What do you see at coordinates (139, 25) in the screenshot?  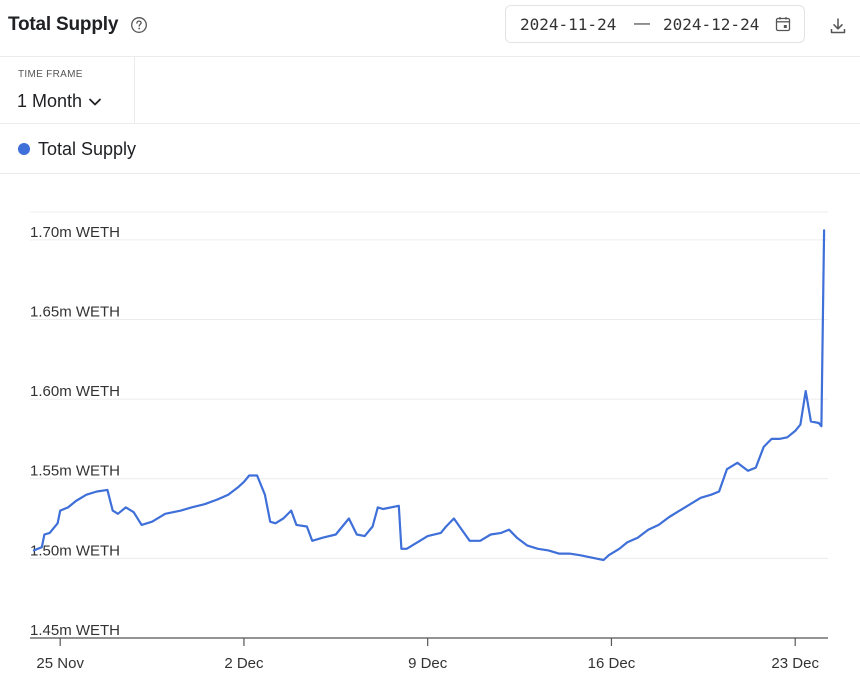 I see `help-circle-icon` at bounding box center [139, 25].